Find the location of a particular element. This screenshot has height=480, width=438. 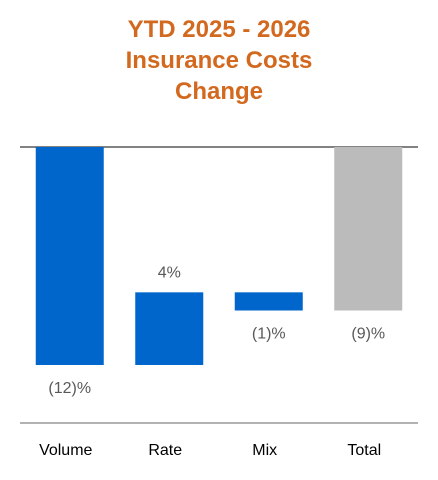

value-label: (12)% is located at coordinates (69, 388).